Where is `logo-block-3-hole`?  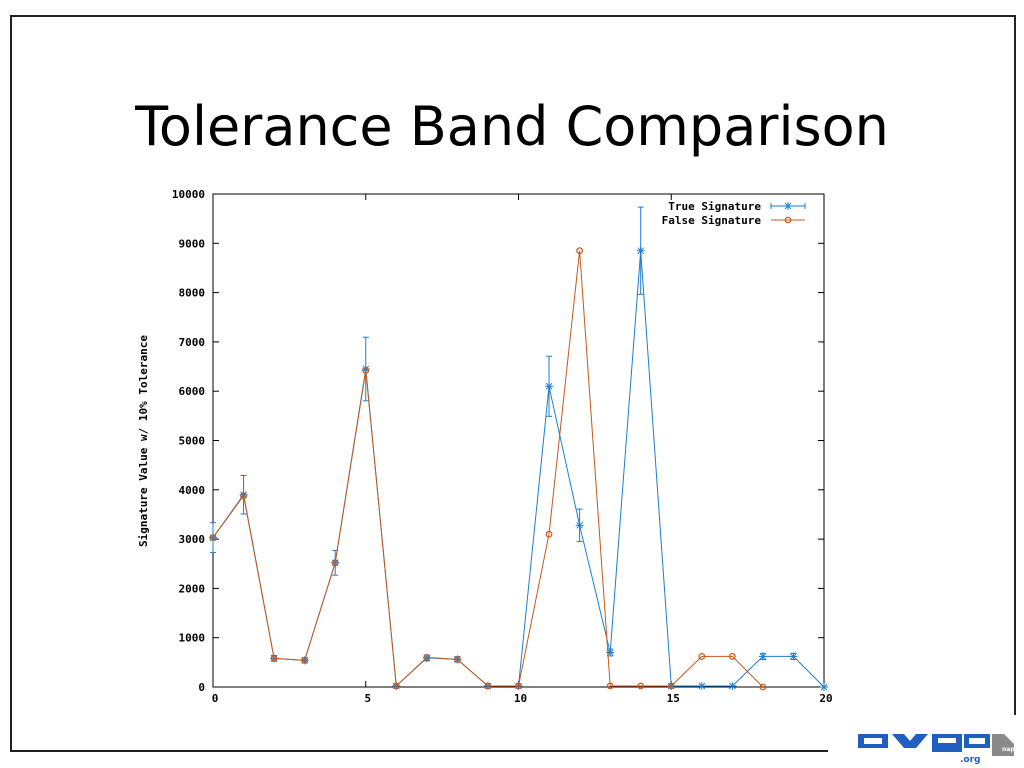
logo-block-3-hole is located at coordinates (977, 741).